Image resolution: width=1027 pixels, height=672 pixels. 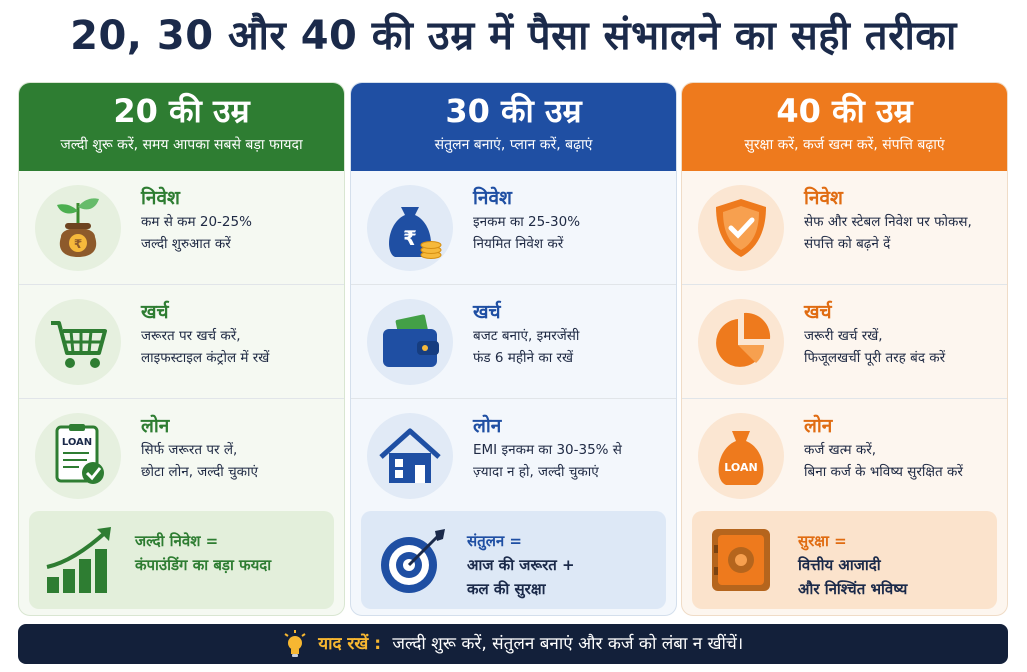 I want to click on row-line-2: जल्दी शुरुआत करें, so click(x=186, y=244).